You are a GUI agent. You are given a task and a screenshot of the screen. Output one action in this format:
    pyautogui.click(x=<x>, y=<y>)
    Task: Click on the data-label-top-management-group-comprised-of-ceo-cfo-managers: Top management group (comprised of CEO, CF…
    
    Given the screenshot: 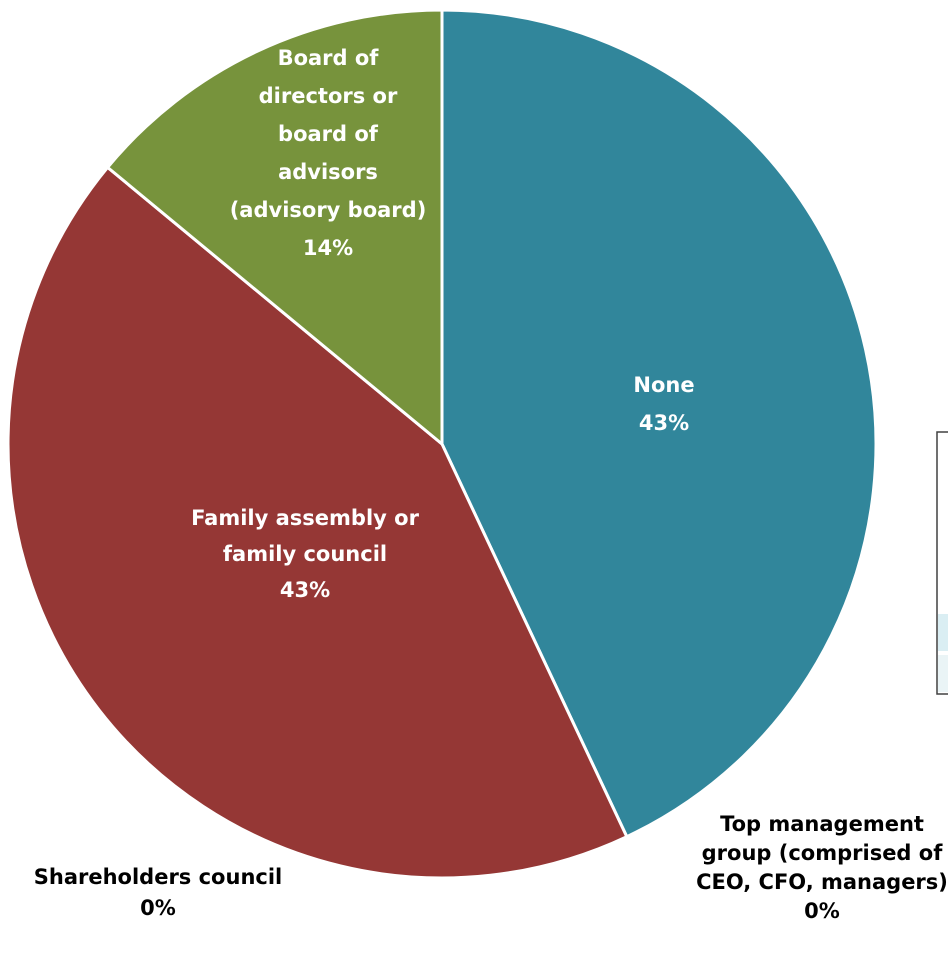 What is the action you would take?
    pyautogui.click(x=822, y=867)
    